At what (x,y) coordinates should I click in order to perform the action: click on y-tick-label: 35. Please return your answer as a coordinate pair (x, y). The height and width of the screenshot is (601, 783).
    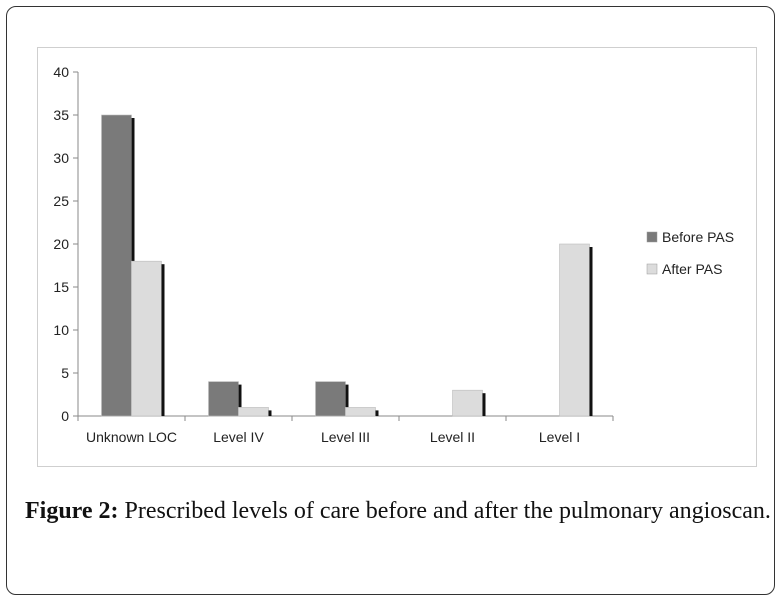
    Looking at the image, I should click on (61, 115).